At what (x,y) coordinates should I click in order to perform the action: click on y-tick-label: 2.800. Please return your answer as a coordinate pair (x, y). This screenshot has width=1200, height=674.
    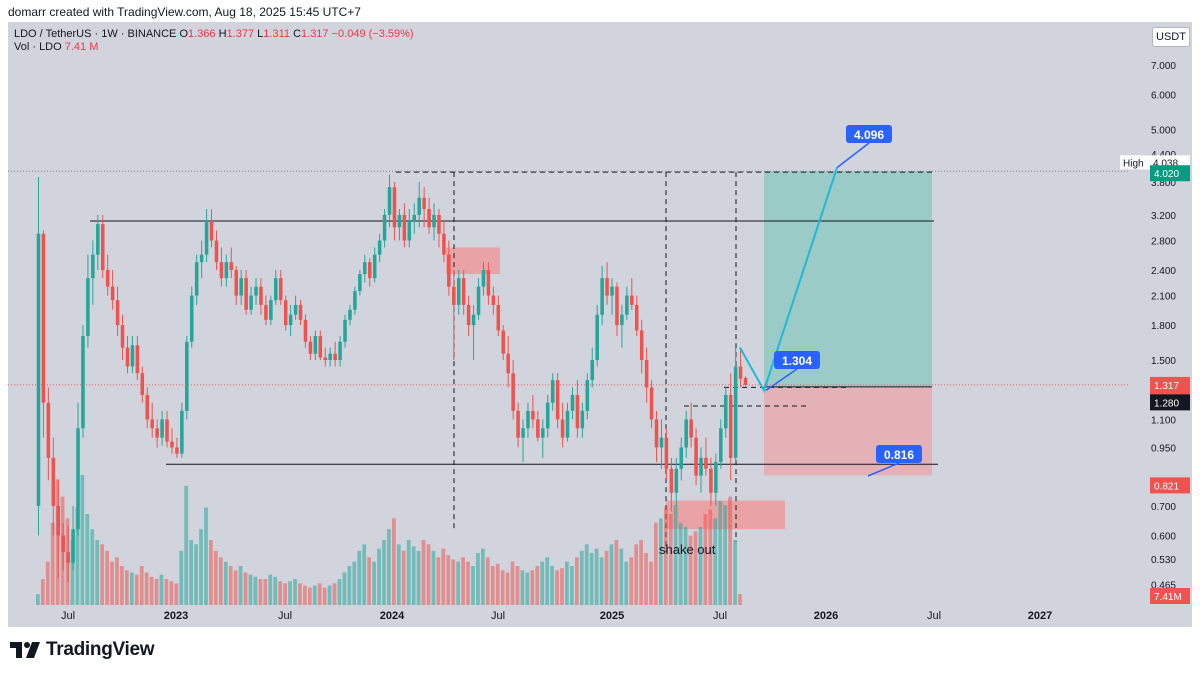
    Looking at the image, I should click on (1163, 241).